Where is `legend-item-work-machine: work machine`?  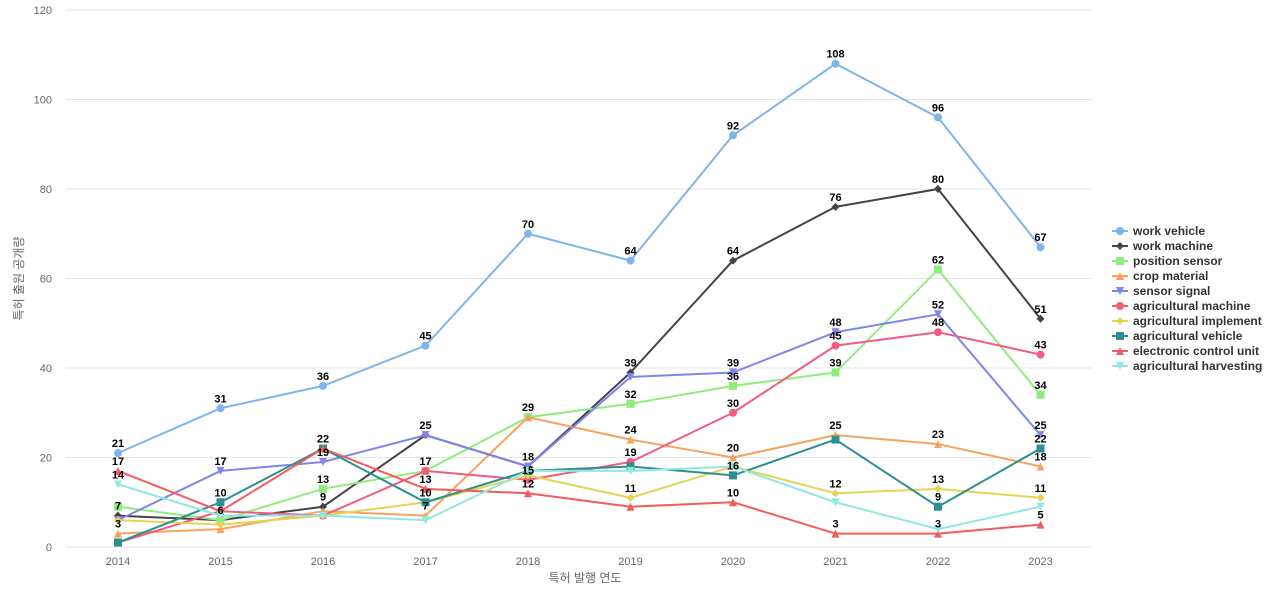
legend-item-work-machine: work machine is located at coordinates (1162, 246).